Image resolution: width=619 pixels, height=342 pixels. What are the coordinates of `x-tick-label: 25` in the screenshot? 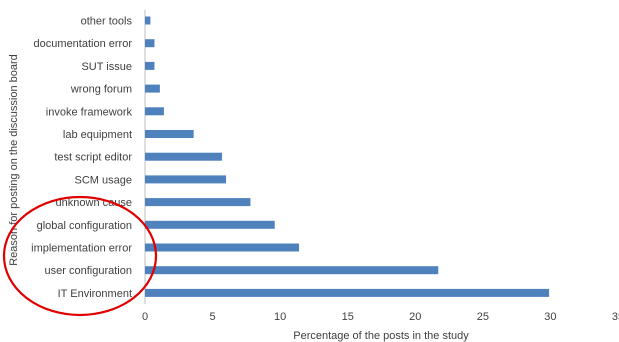 It's located at (483, 317).